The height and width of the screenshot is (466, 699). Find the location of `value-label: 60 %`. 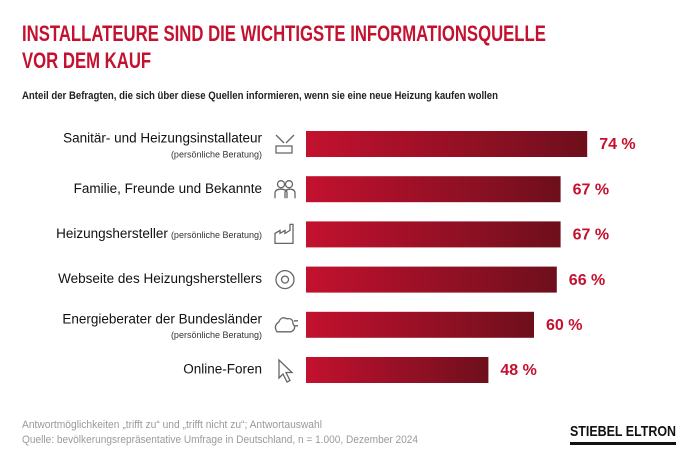

value-label: 60 % is located at coordinates (564, 325).